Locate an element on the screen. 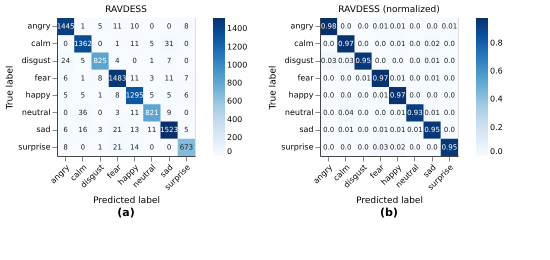 The width and height of the screenshot is (550, 260). color-bar-label: 600 is located at coordinates (234, 101).